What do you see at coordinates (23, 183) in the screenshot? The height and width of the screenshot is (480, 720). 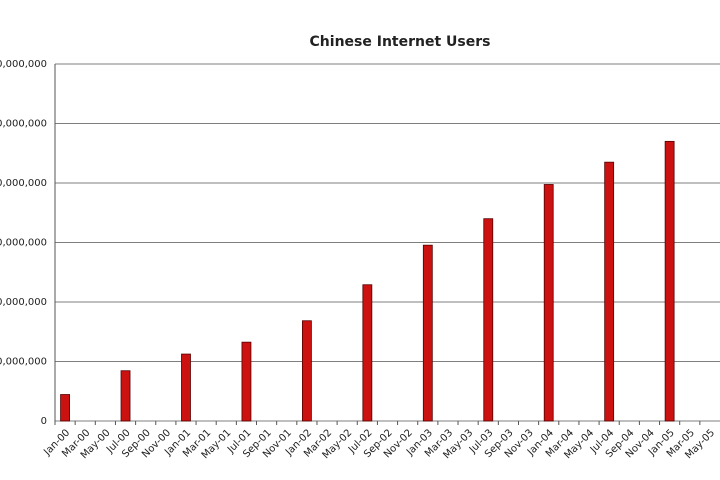 I see `y-tick-label: 80,000,000` at bounding box center [23, 183].